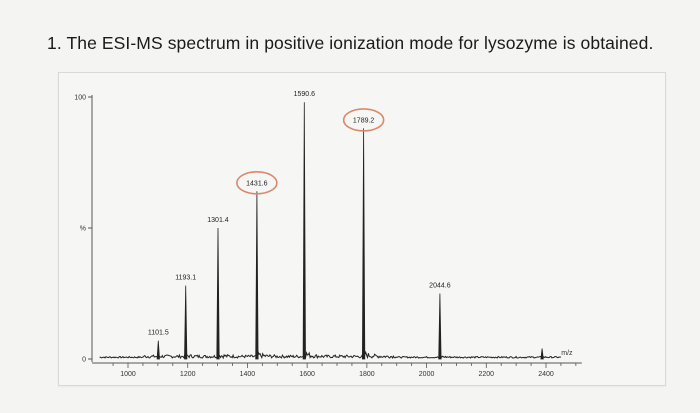 Image resolution: width=700 pixels, height=413 pixels. I want to click on highlight-circle-1789.2, so click(363, 120).